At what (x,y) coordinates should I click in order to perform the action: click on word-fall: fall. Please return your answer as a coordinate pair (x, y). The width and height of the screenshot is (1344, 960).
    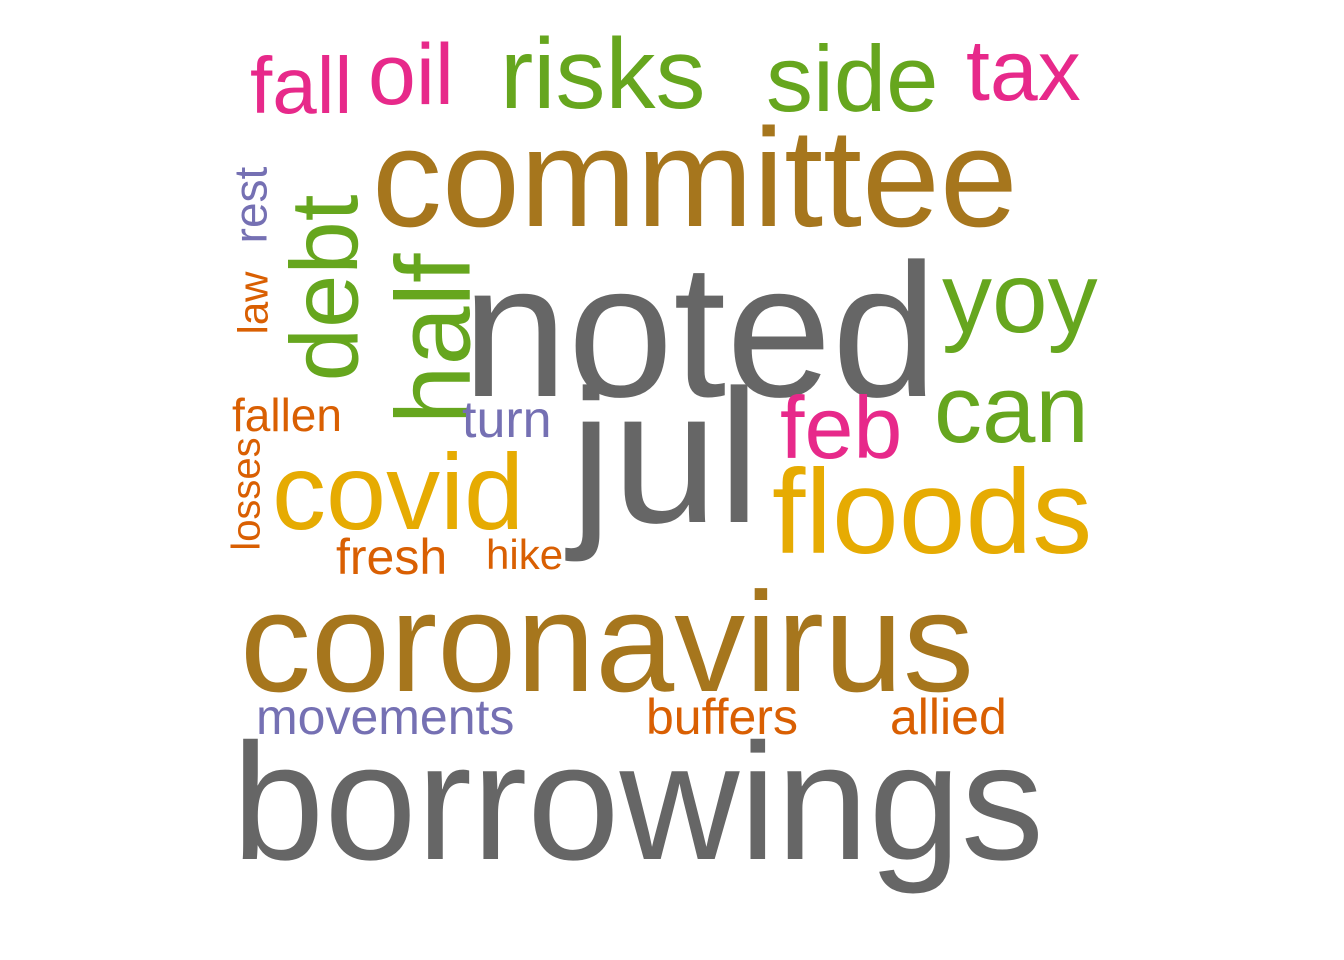
    Looking at the image, I should click on (301, 85).